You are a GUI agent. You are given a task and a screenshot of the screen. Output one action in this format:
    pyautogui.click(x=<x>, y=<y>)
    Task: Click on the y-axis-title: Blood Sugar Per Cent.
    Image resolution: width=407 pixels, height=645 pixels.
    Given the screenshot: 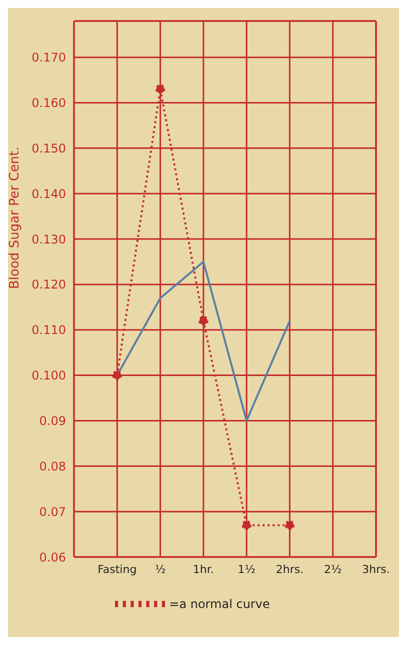 What is the action you would take?
    pyautogui.click(x=15, y=217)
    